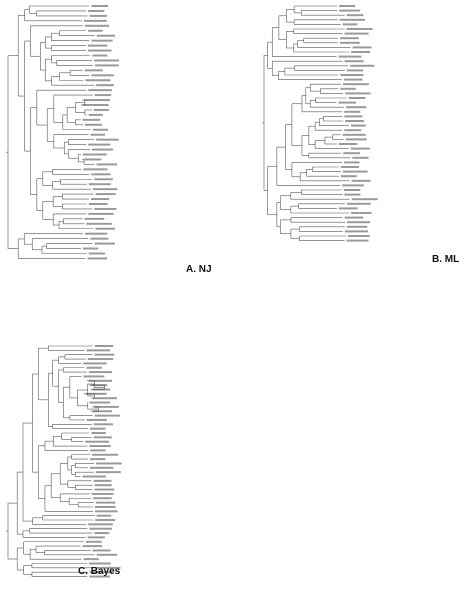 This screenshot has width=474, height=594. I want to click on tree-nj, so click(63, 132).